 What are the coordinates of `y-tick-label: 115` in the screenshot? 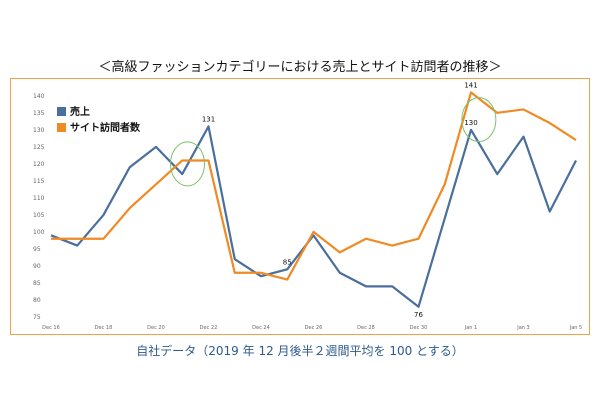 It's located at (39, 181).